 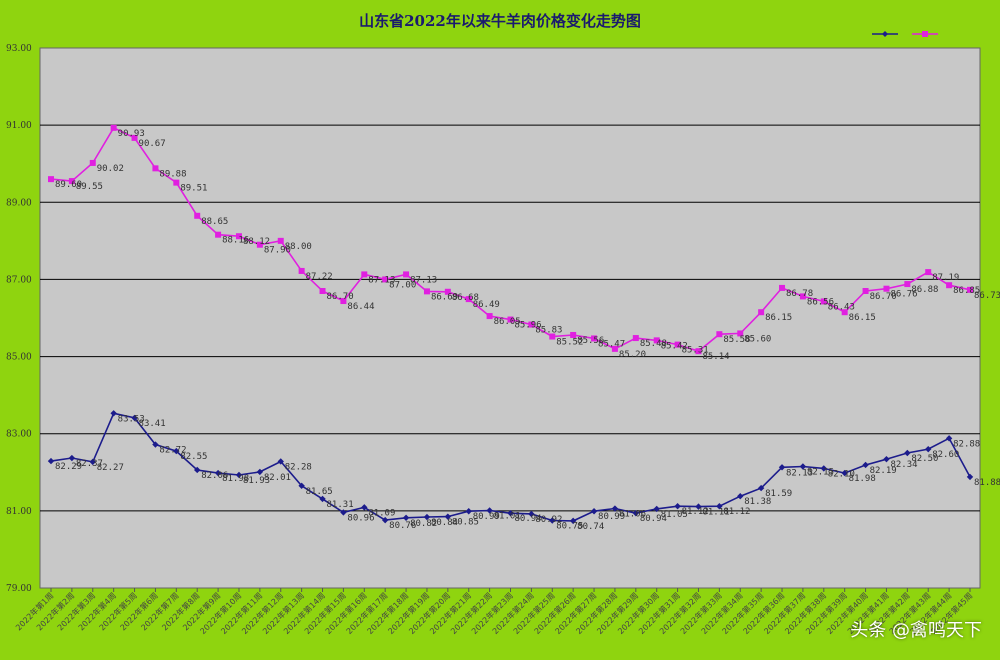 I want to click on data-label: 81.01, so click(x=507, y=516).